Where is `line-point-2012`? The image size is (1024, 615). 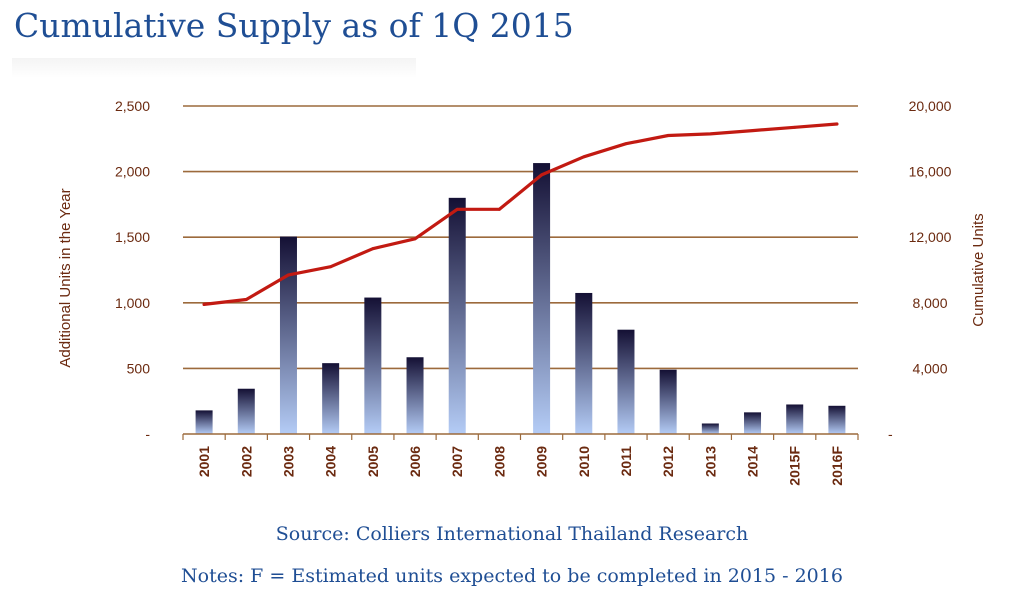 line-point-2012 is located at coordinates (668, 135).